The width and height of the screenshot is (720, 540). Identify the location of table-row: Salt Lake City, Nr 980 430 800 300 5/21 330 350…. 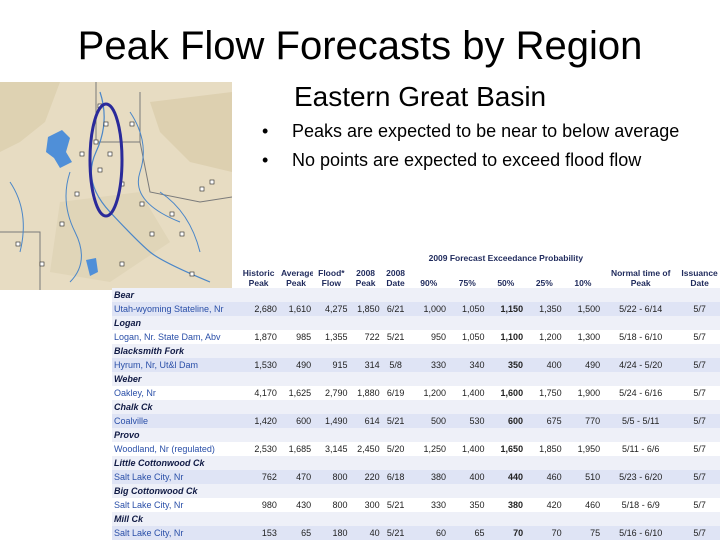
(416, 505).